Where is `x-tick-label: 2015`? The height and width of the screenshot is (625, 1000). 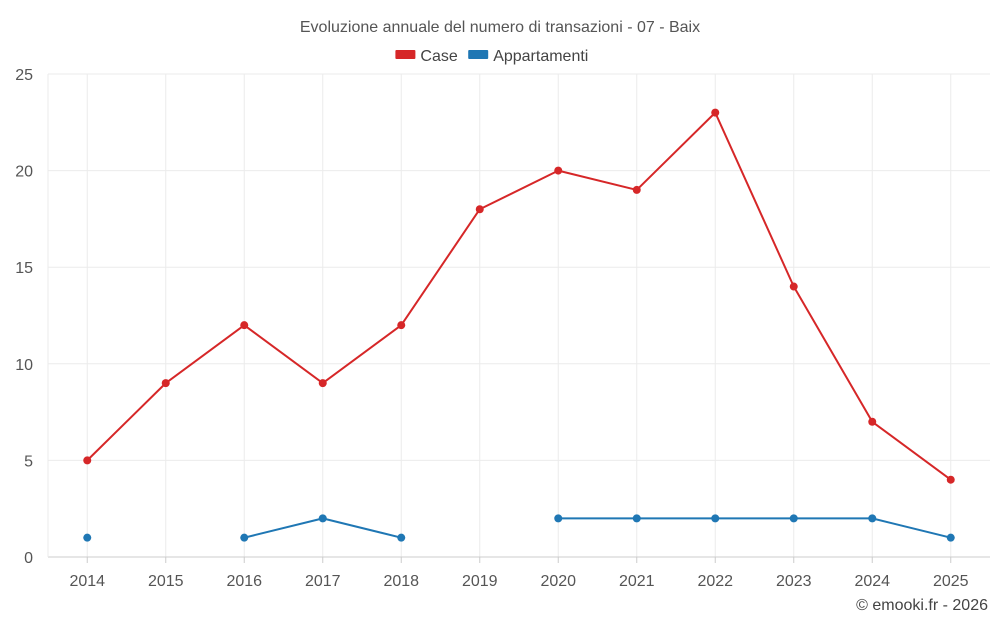
x-tick-label: 2015 is located at coordinates (166, 581).